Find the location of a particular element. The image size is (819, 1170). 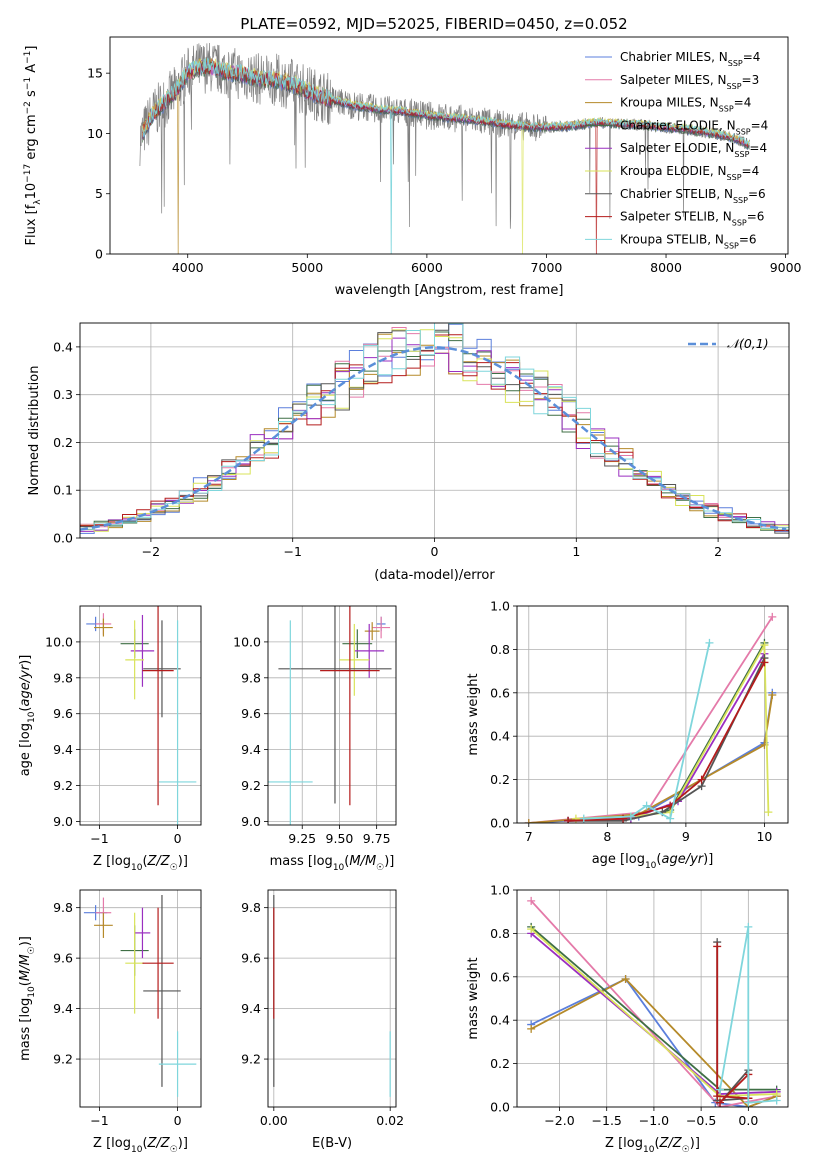

z-age-frame is located at coordinates (140, 715).